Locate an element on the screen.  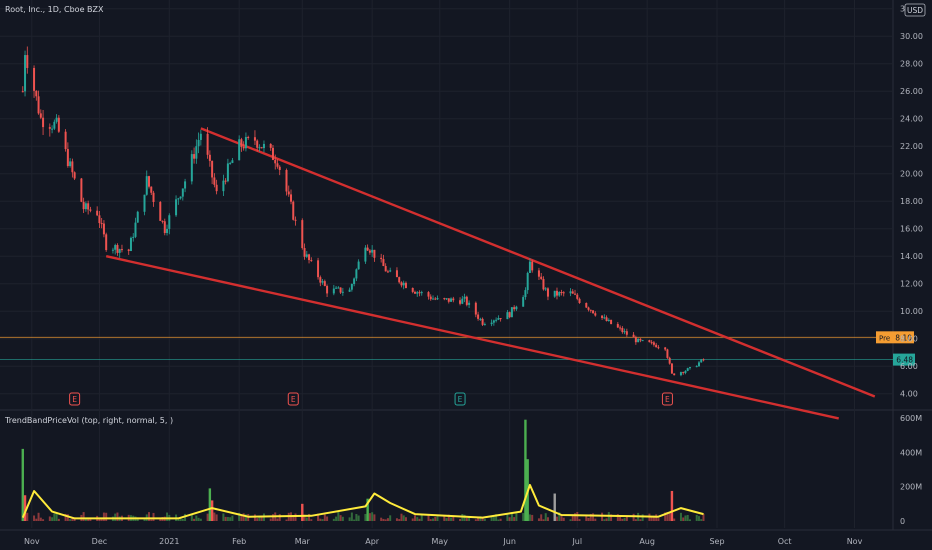
currency-badge: USD is located at coordinates (915, 10).